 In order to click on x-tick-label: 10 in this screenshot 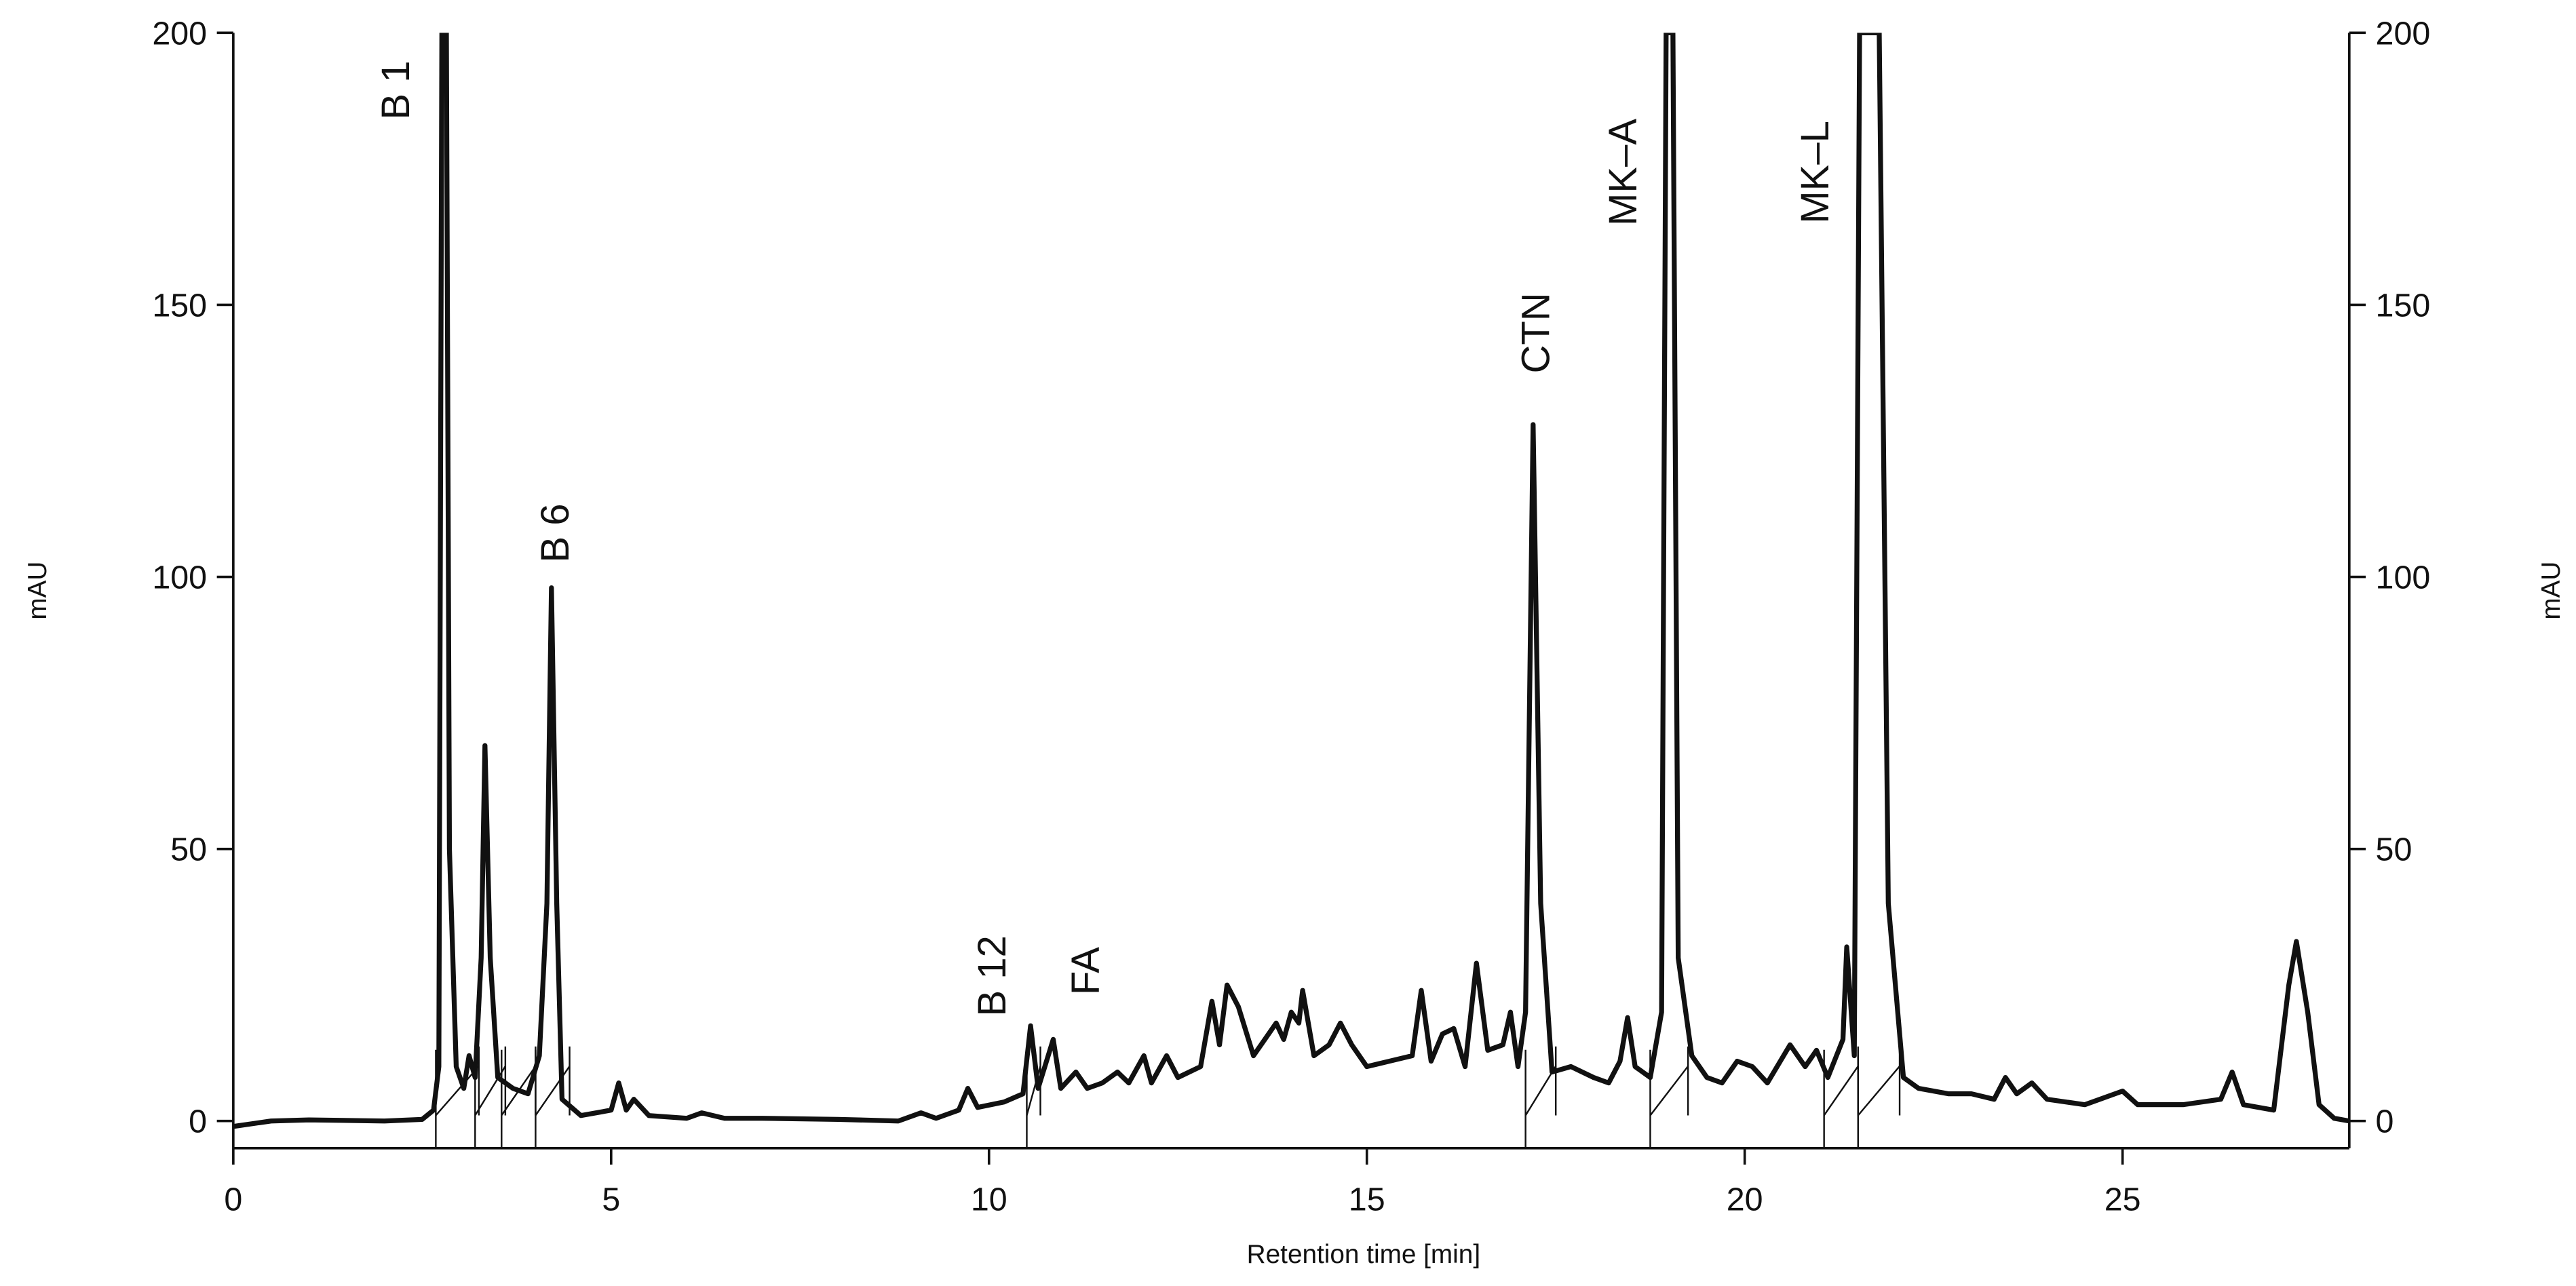, I will do `click(989, 1200)`.